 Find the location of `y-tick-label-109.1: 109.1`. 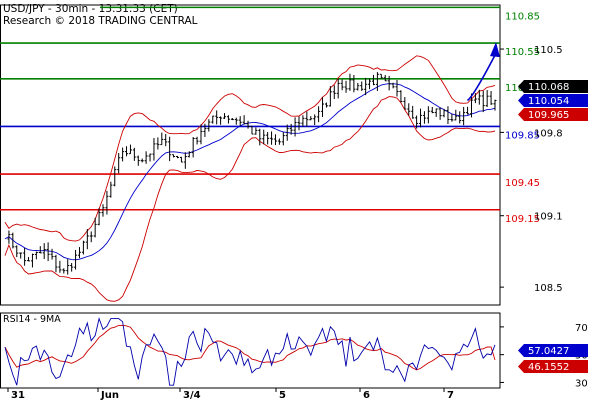

y-tick-label-109.1: 109.1 is located at coordinates (548, 217).